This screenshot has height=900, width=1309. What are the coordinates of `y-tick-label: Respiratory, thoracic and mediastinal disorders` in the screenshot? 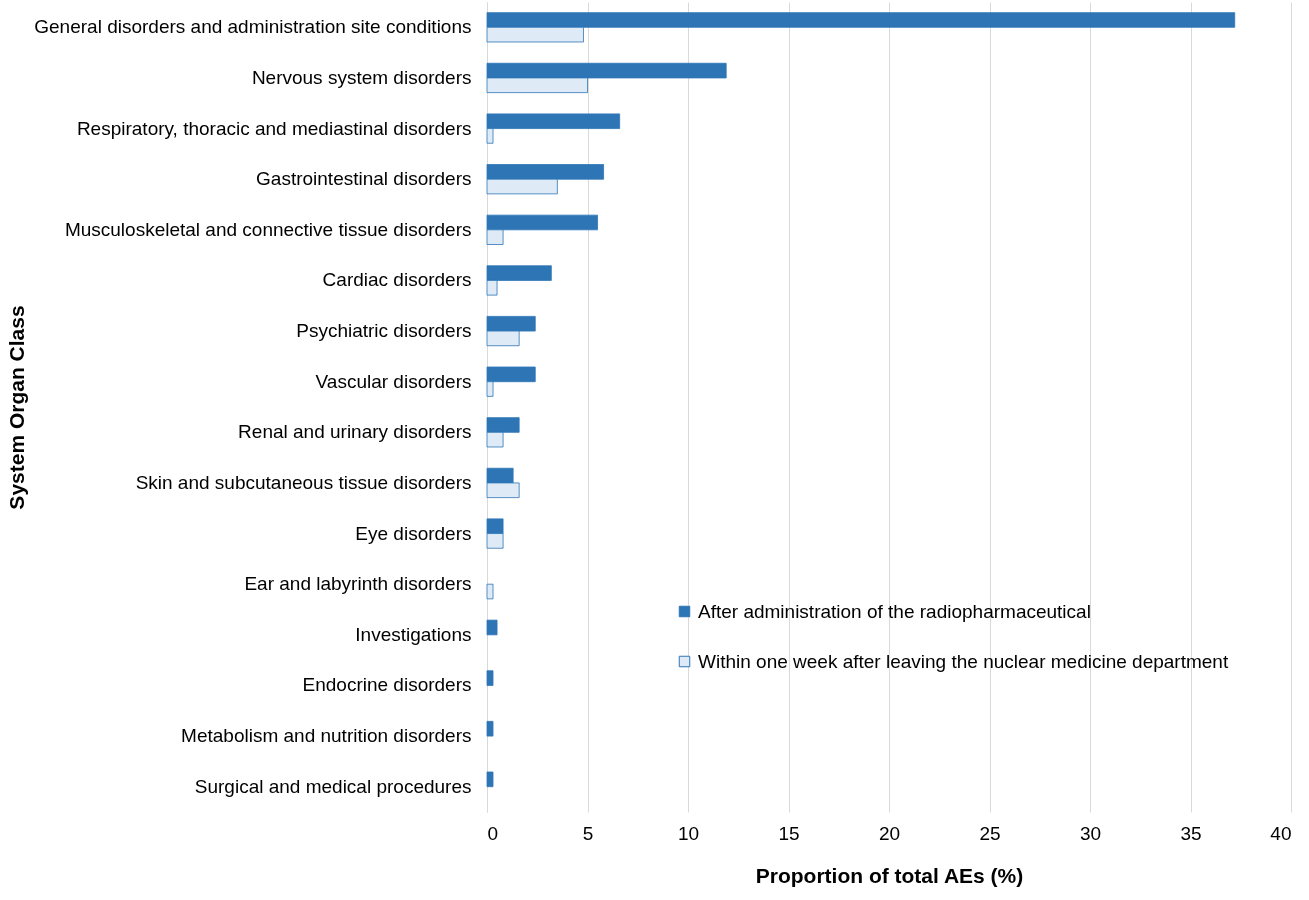 It's located at (274, 128).